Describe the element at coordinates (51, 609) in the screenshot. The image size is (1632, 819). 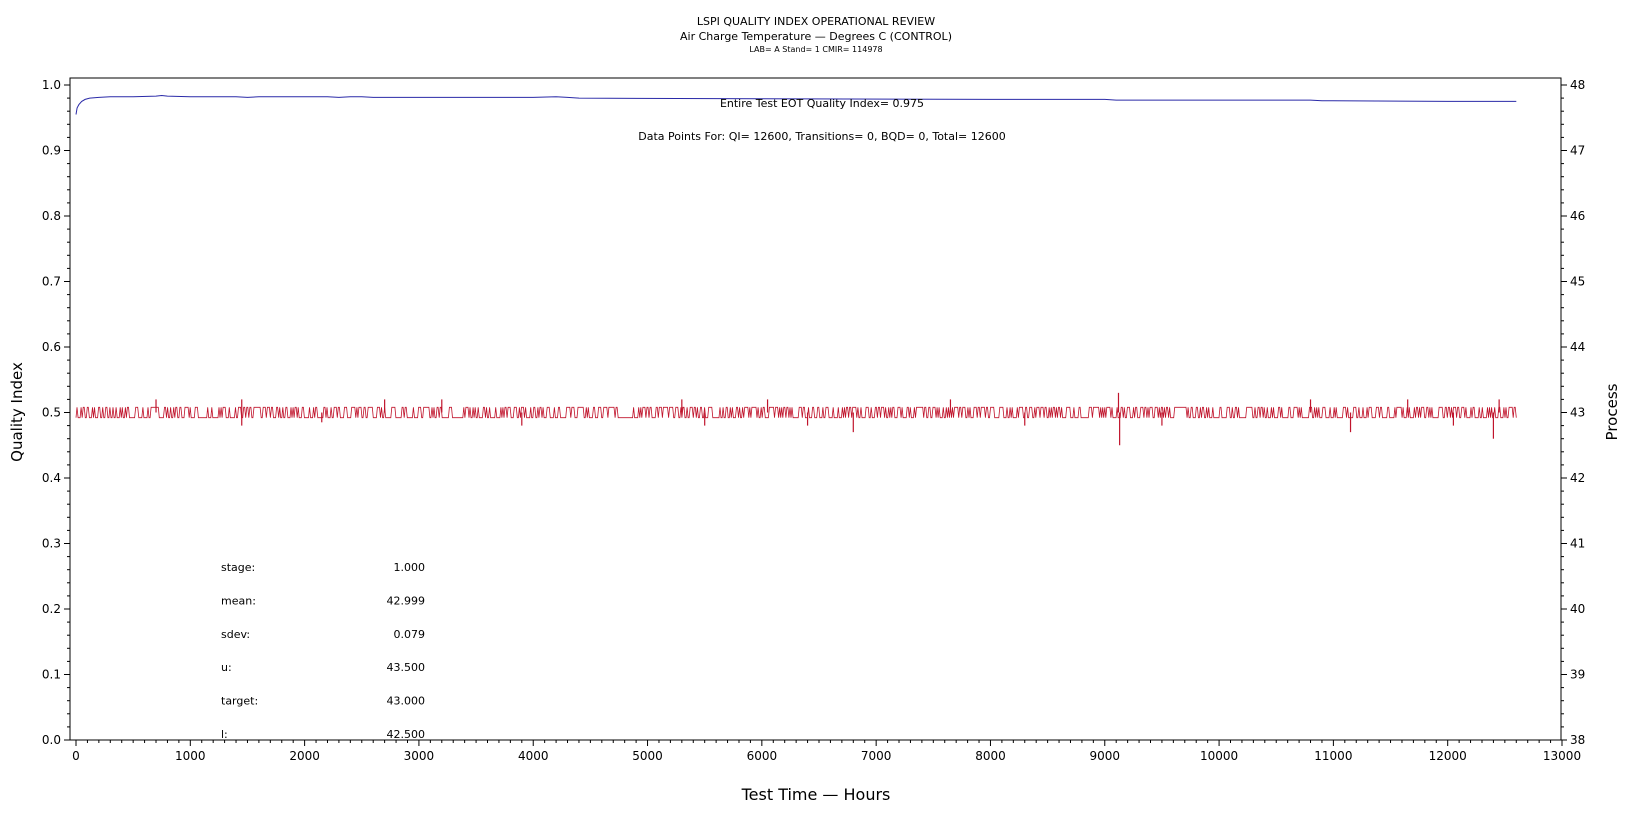
I see `y-tick-label: 0.2` at that location.